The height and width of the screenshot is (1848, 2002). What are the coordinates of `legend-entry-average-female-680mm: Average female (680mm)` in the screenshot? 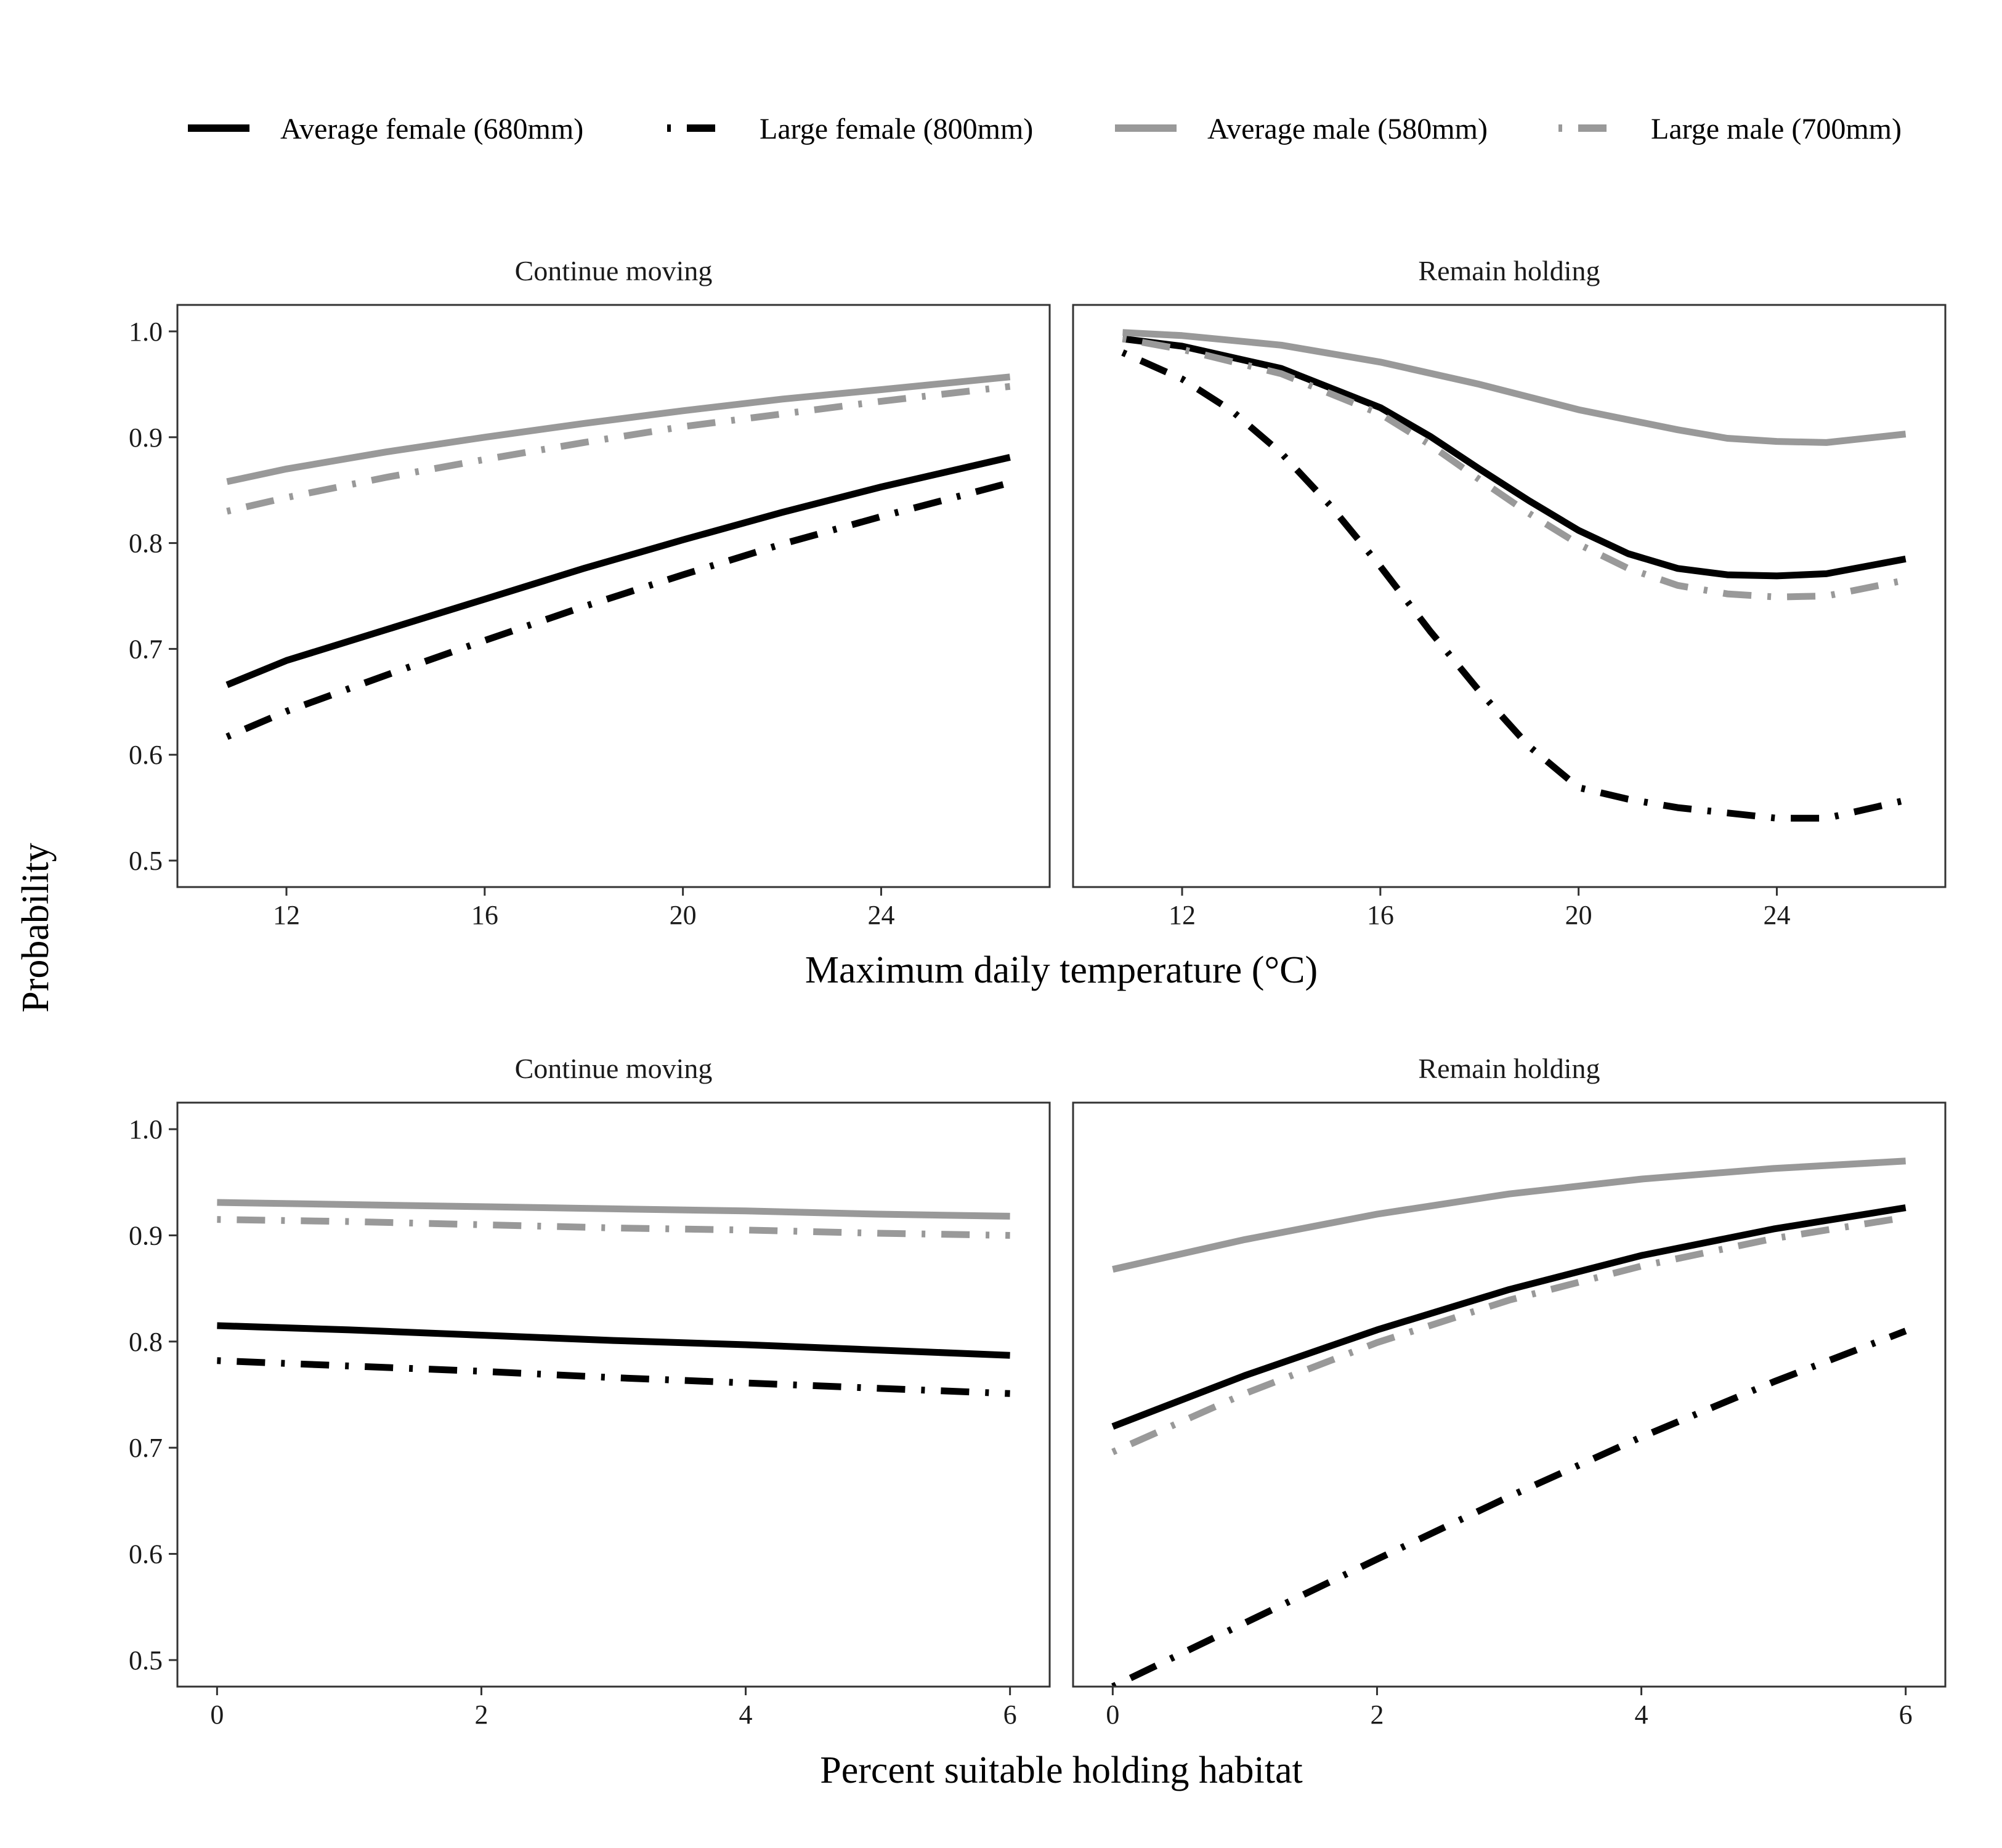 It's located at (385, 129).